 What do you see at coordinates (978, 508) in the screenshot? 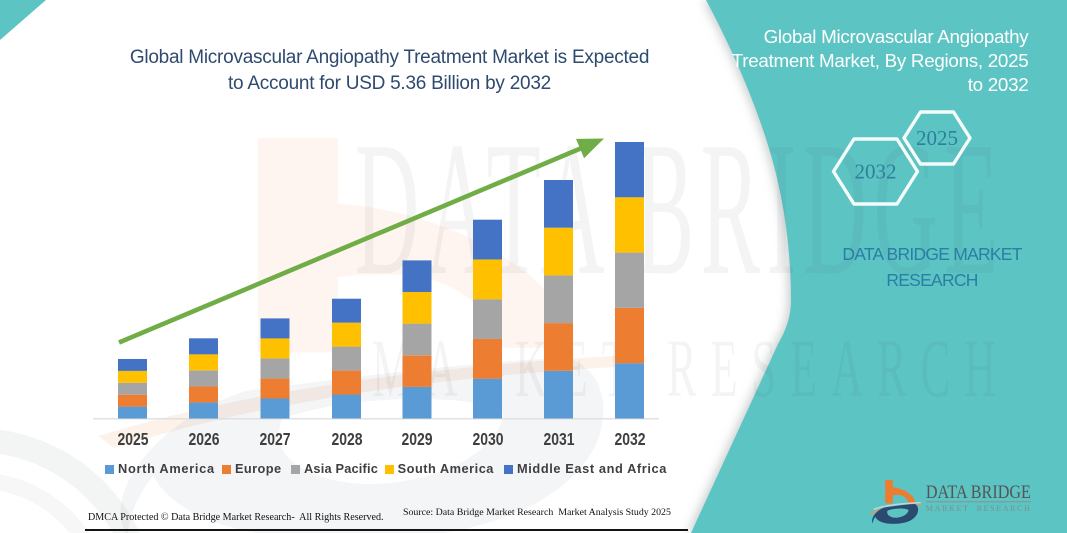
I see `svg-text: MARKET RESEARCH` at bounding box center [978, 508].